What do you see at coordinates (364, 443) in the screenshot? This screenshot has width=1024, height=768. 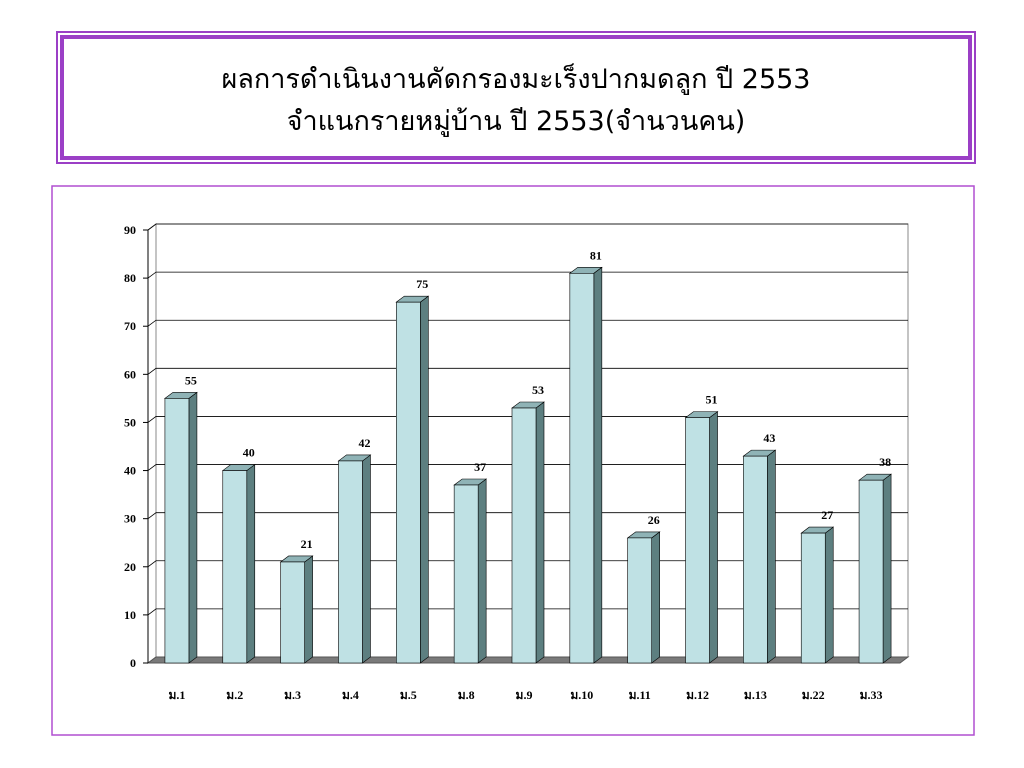 I see `data-label: 42` at bounding box center [364, 443].